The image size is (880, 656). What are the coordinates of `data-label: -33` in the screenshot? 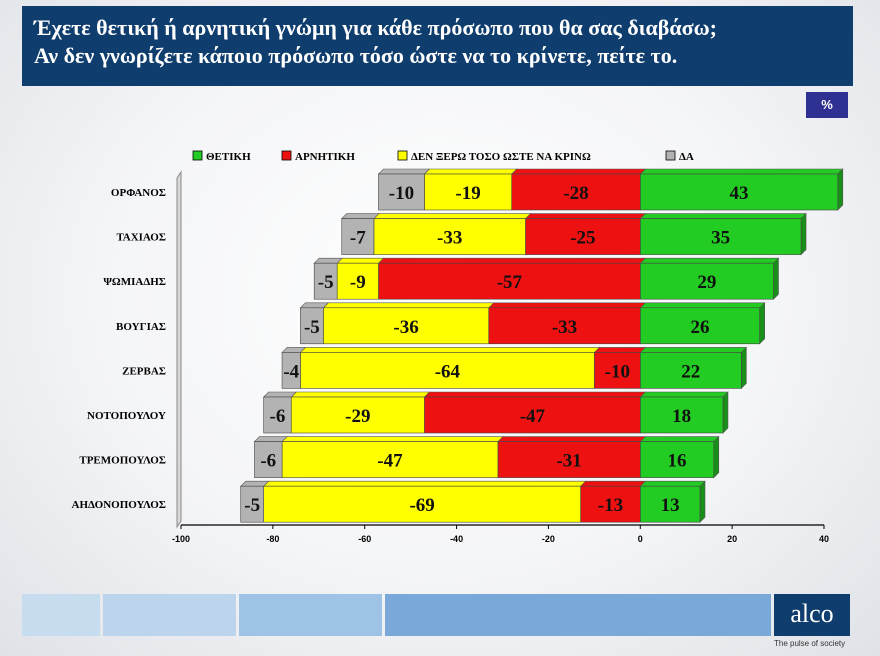 It's located at (564, 327).